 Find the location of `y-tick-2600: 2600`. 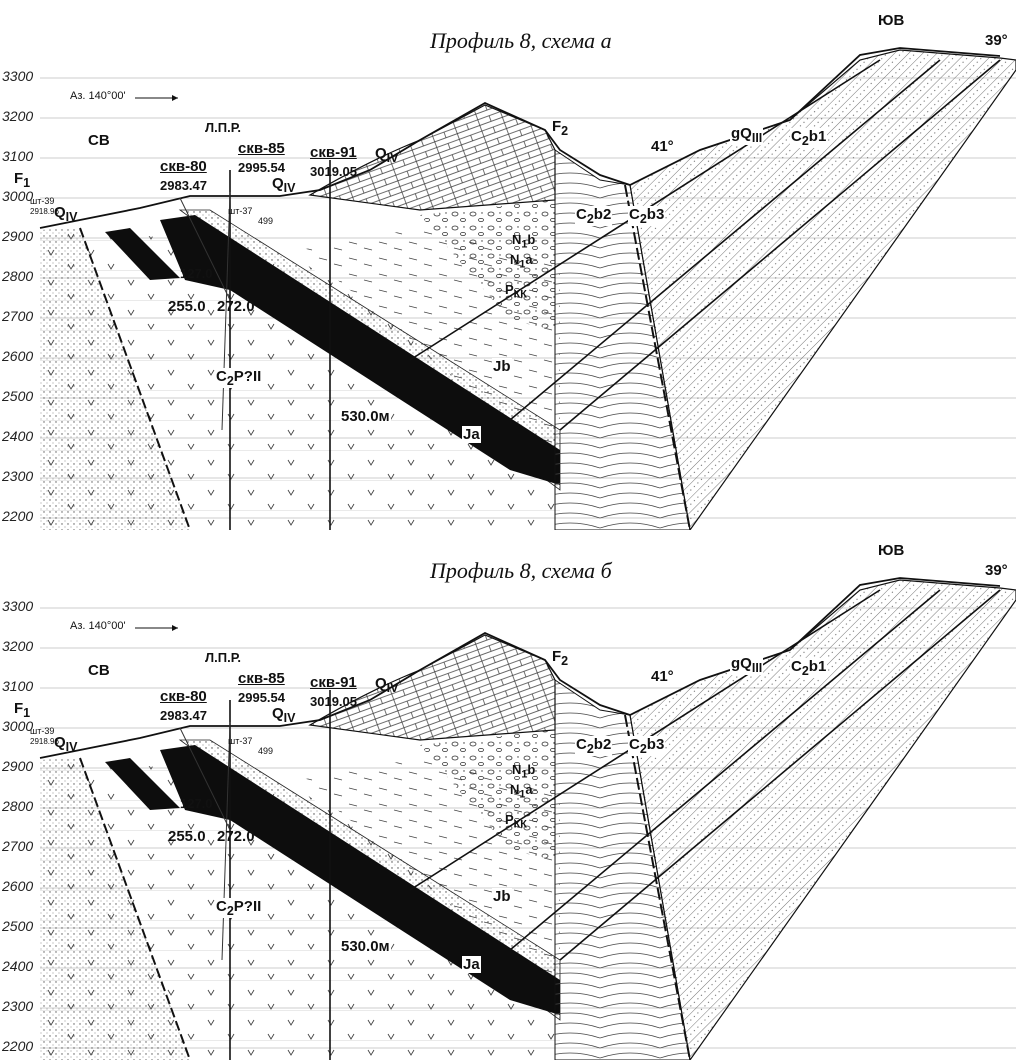

y-tick-2600: 2600 is located at coordinates (18, 356).